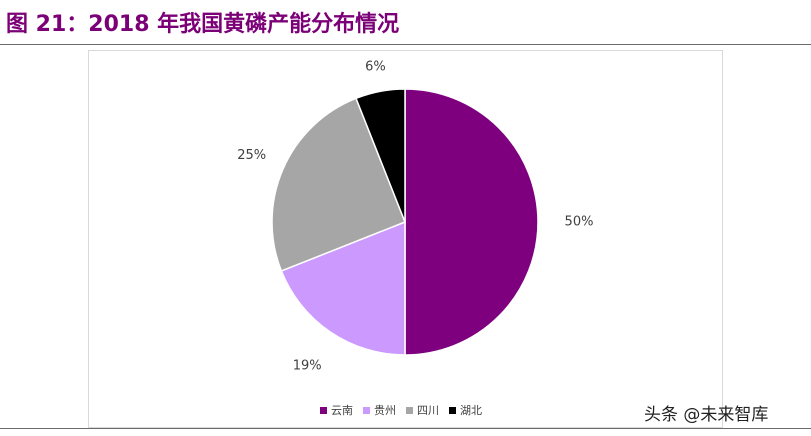 This screenshot has width=811, height=436. I want to click on legend-item-hubei: 湖北, so click(465, 410).